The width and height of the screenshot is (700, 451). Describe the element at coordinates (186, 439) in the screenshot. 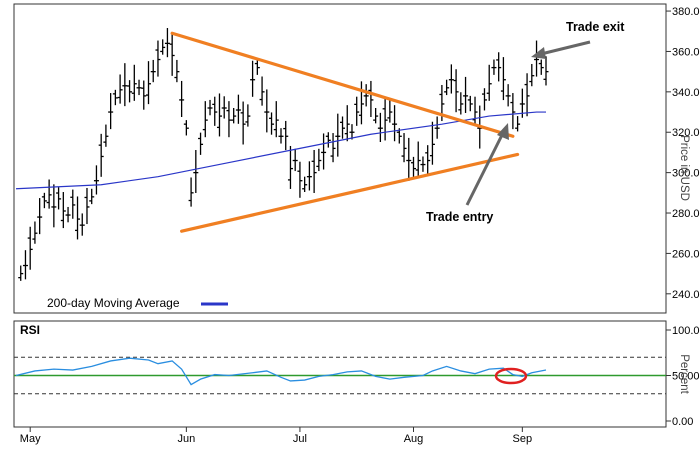

I see `x-tick-label: Jun` at that location.